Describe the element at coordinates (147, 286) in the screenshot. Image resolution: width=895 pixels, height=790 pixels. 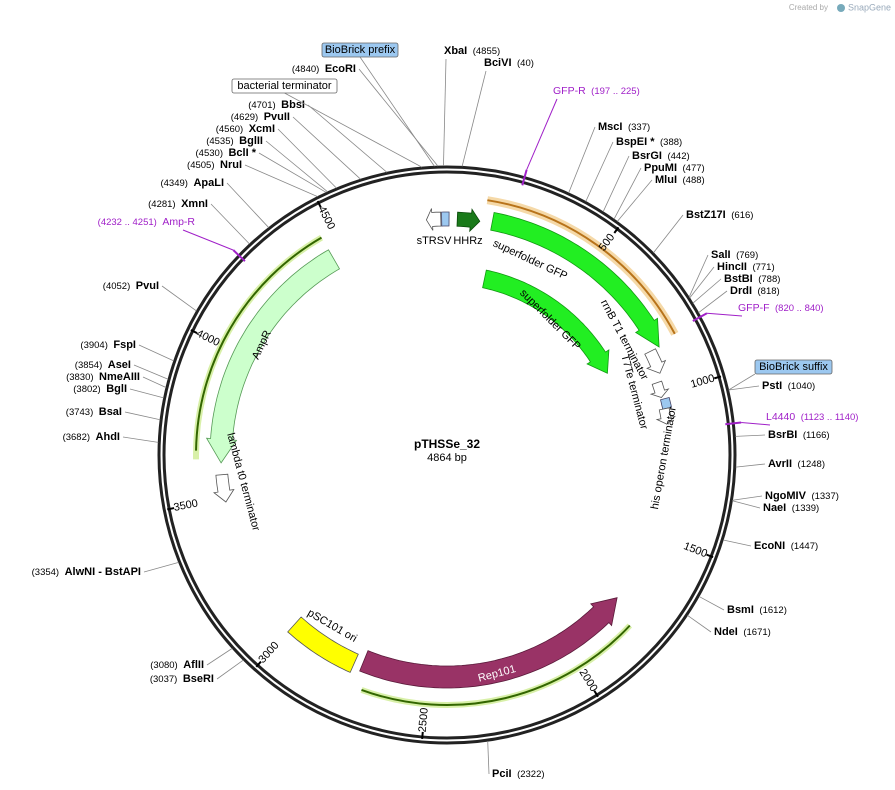
I see `enzyme-name: PvuI` at that location.